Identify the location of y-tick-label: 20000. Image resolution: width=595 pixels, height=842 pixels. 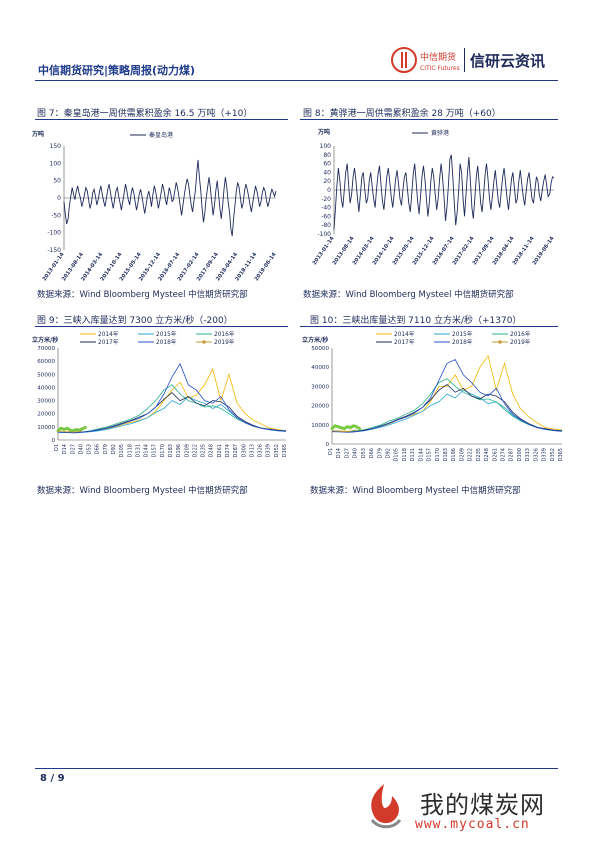
(320, 407).